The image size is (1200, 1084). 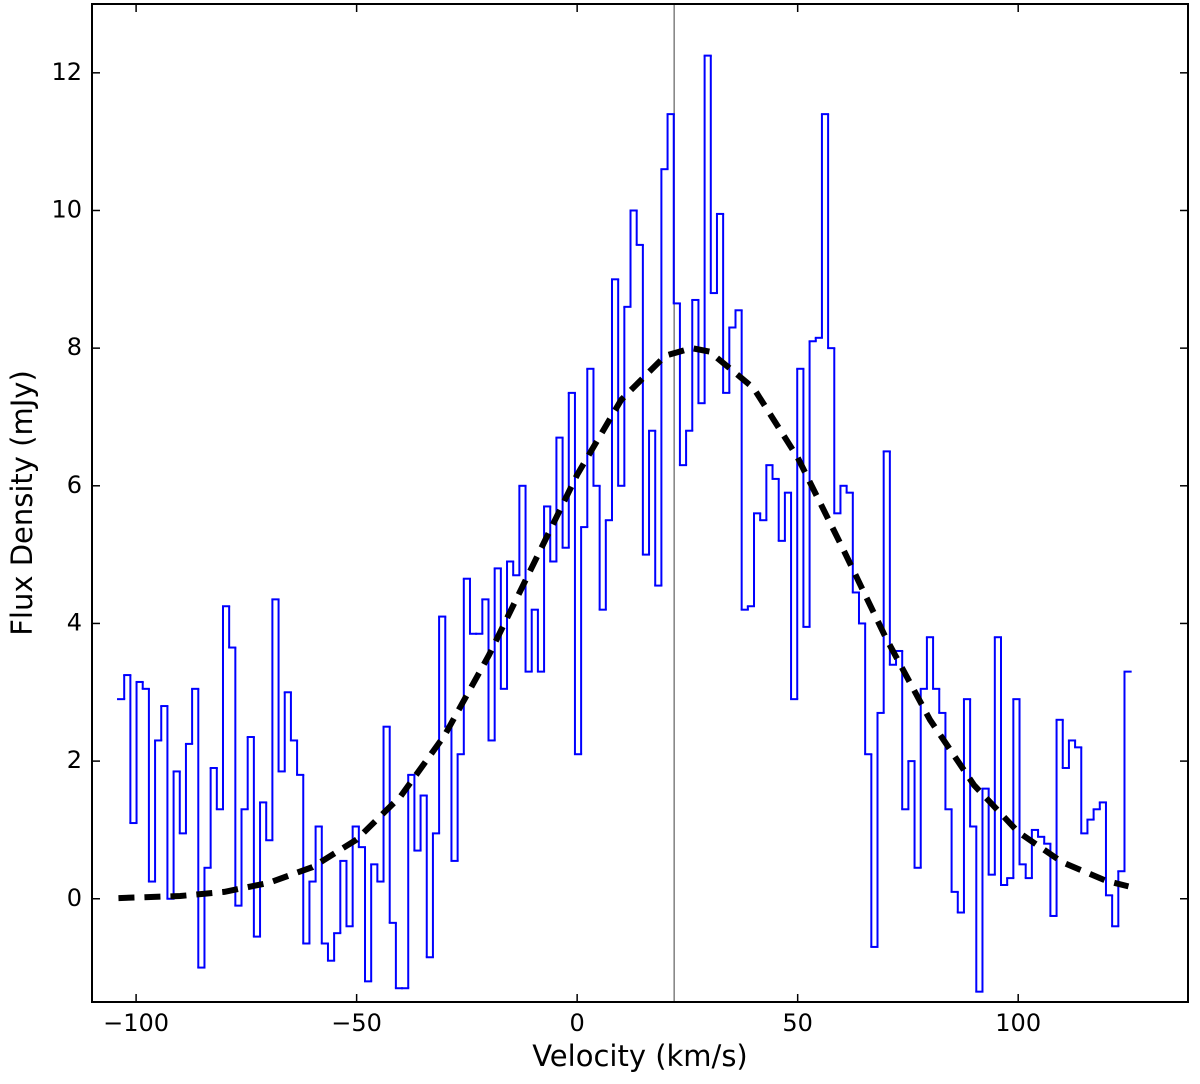 I want to click on y-tick-label: 2, so click(x=74, y=760).